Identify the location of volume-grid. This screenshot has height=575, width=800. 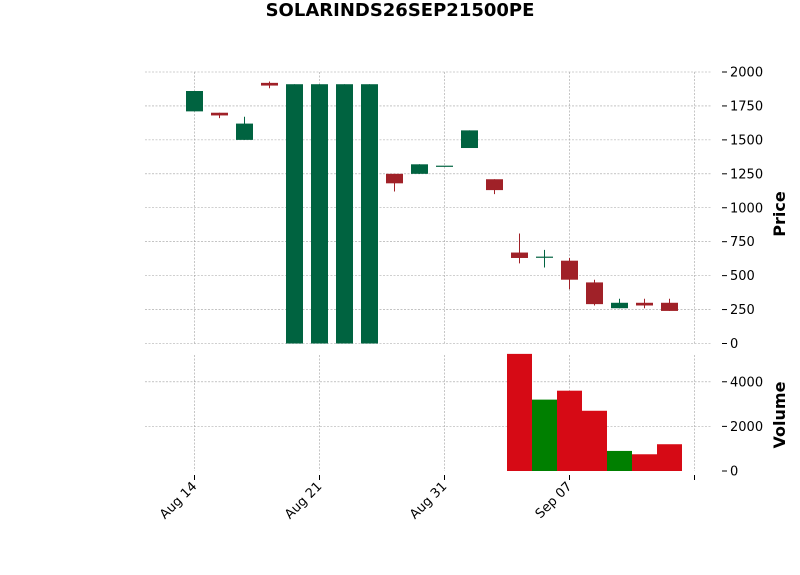
(428, 413).